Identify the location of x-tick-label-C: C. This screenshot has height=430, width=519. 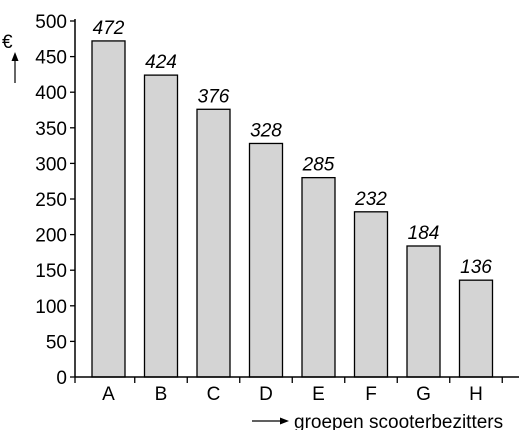
(214, 394).